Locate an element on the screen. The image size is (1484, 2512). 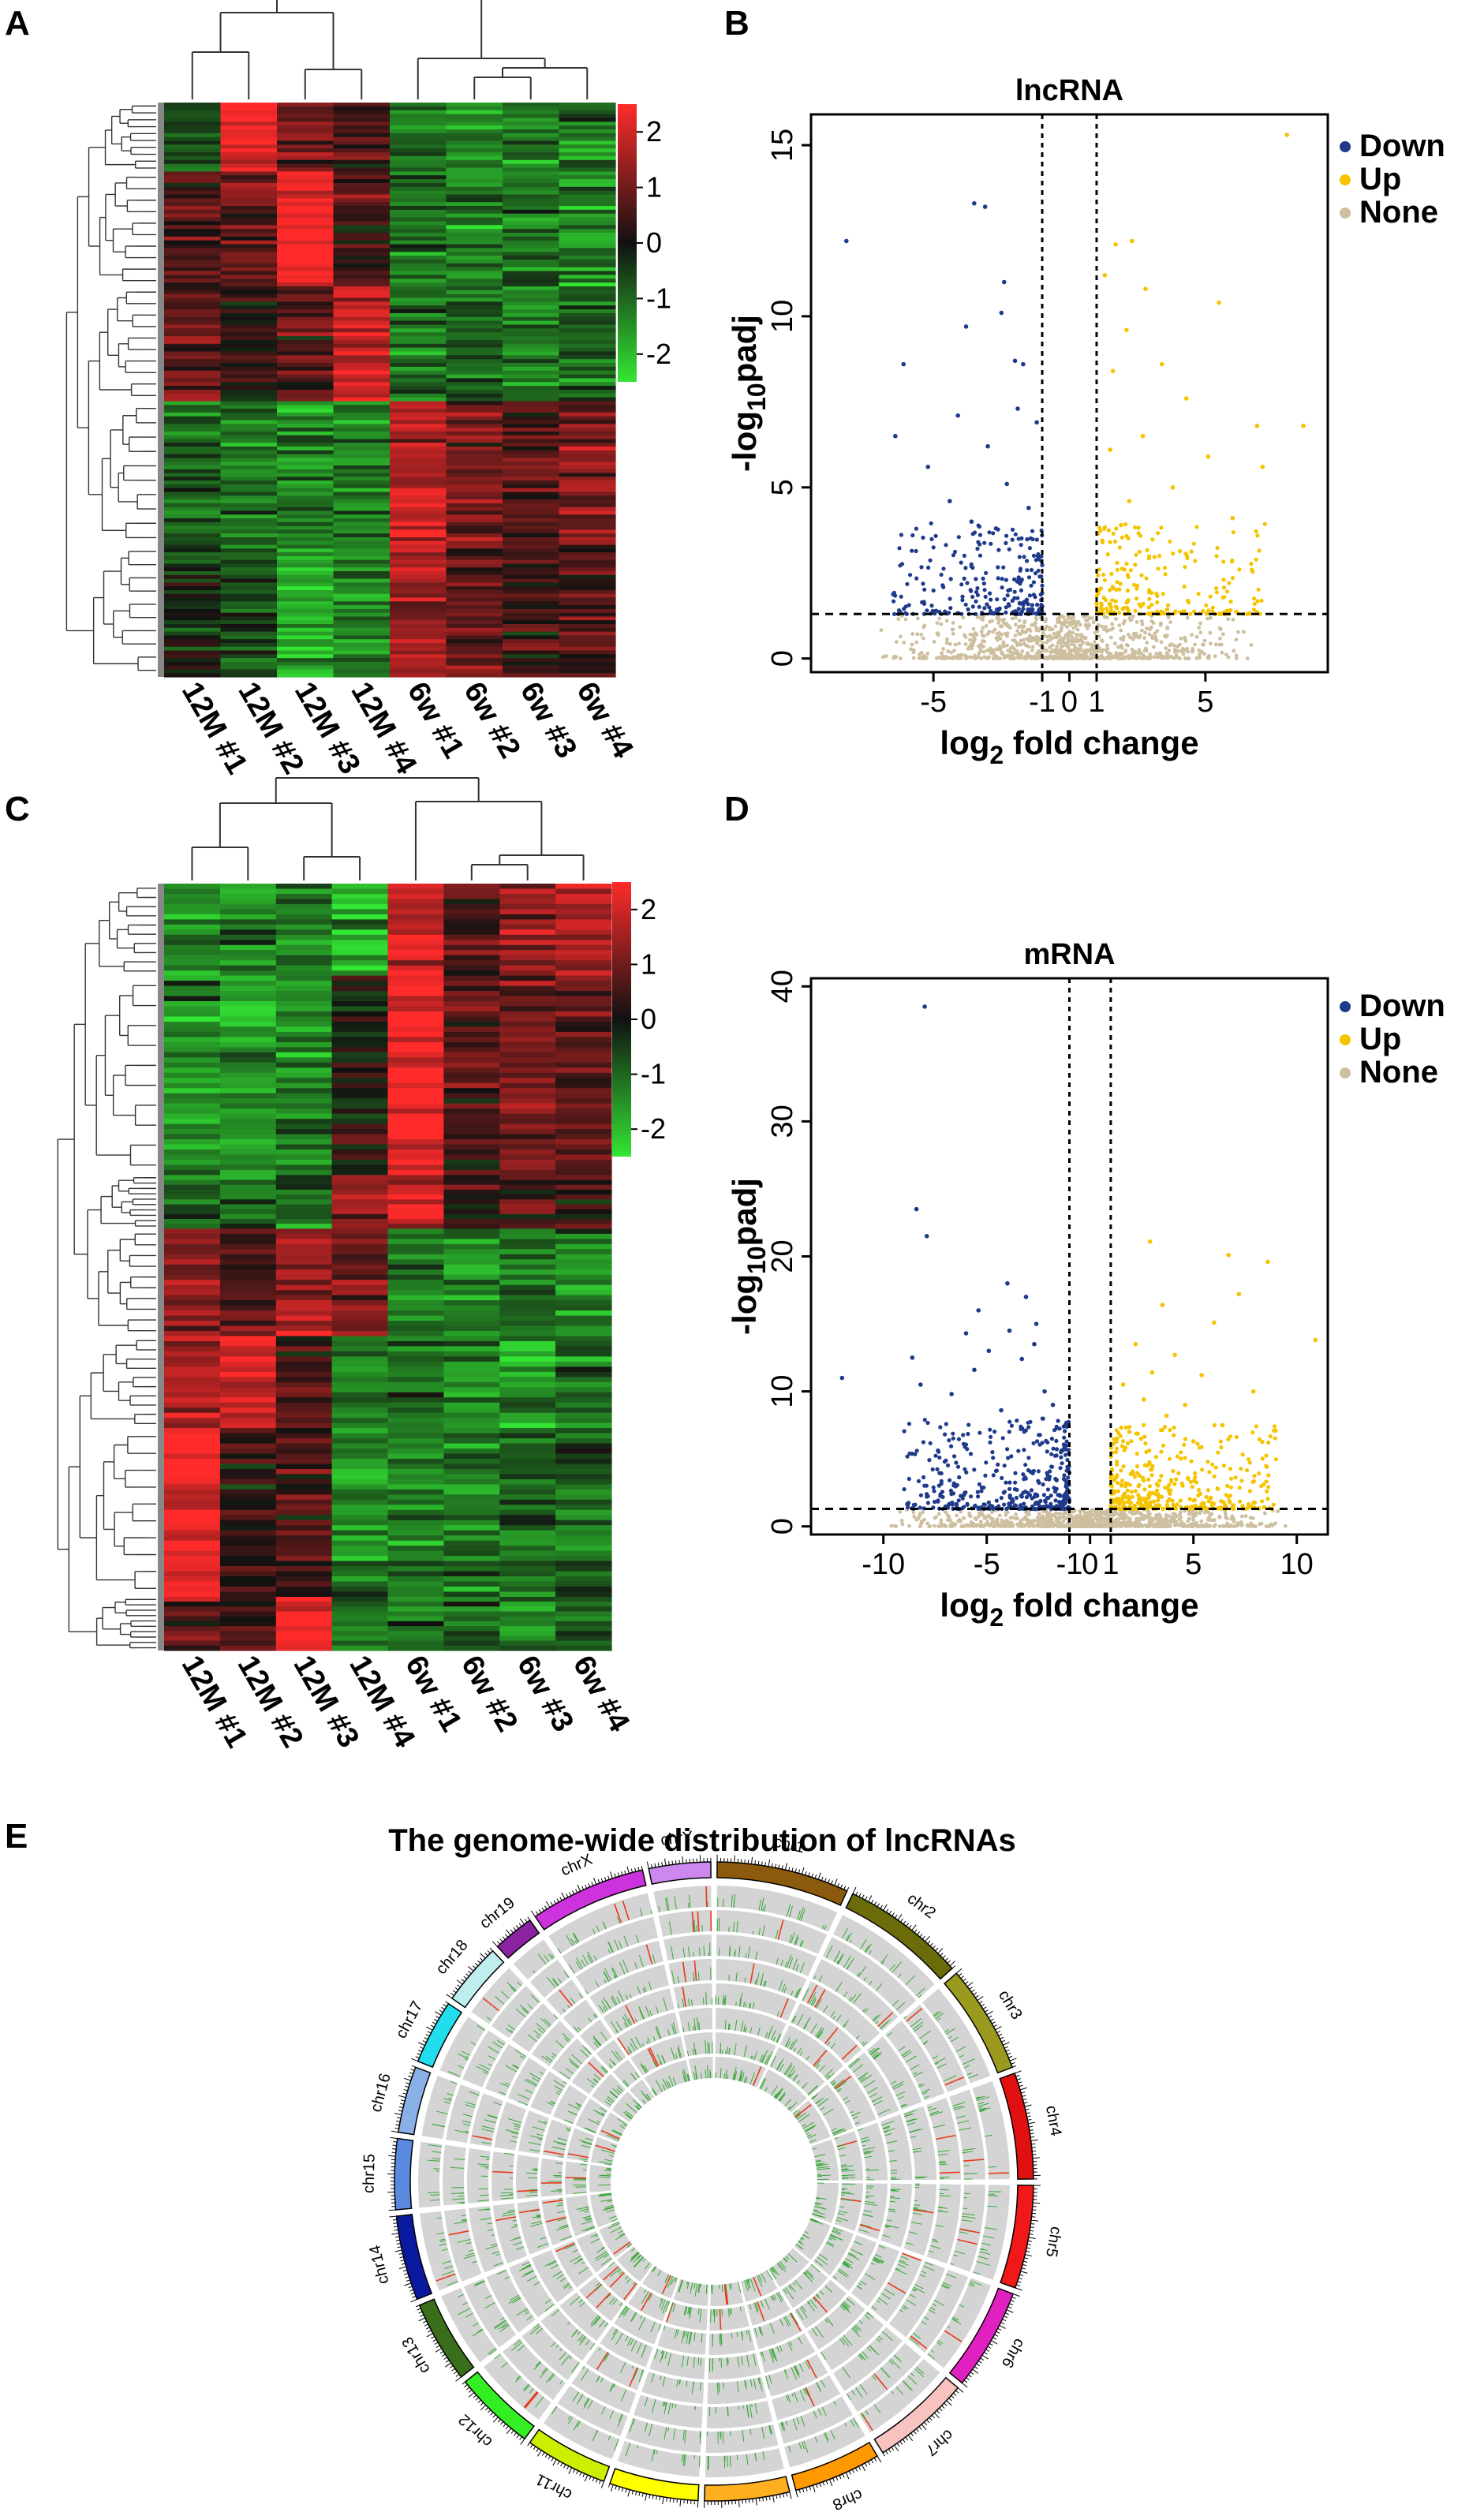
sample-label: 6w #4 is located at coordinates (601, 1694).